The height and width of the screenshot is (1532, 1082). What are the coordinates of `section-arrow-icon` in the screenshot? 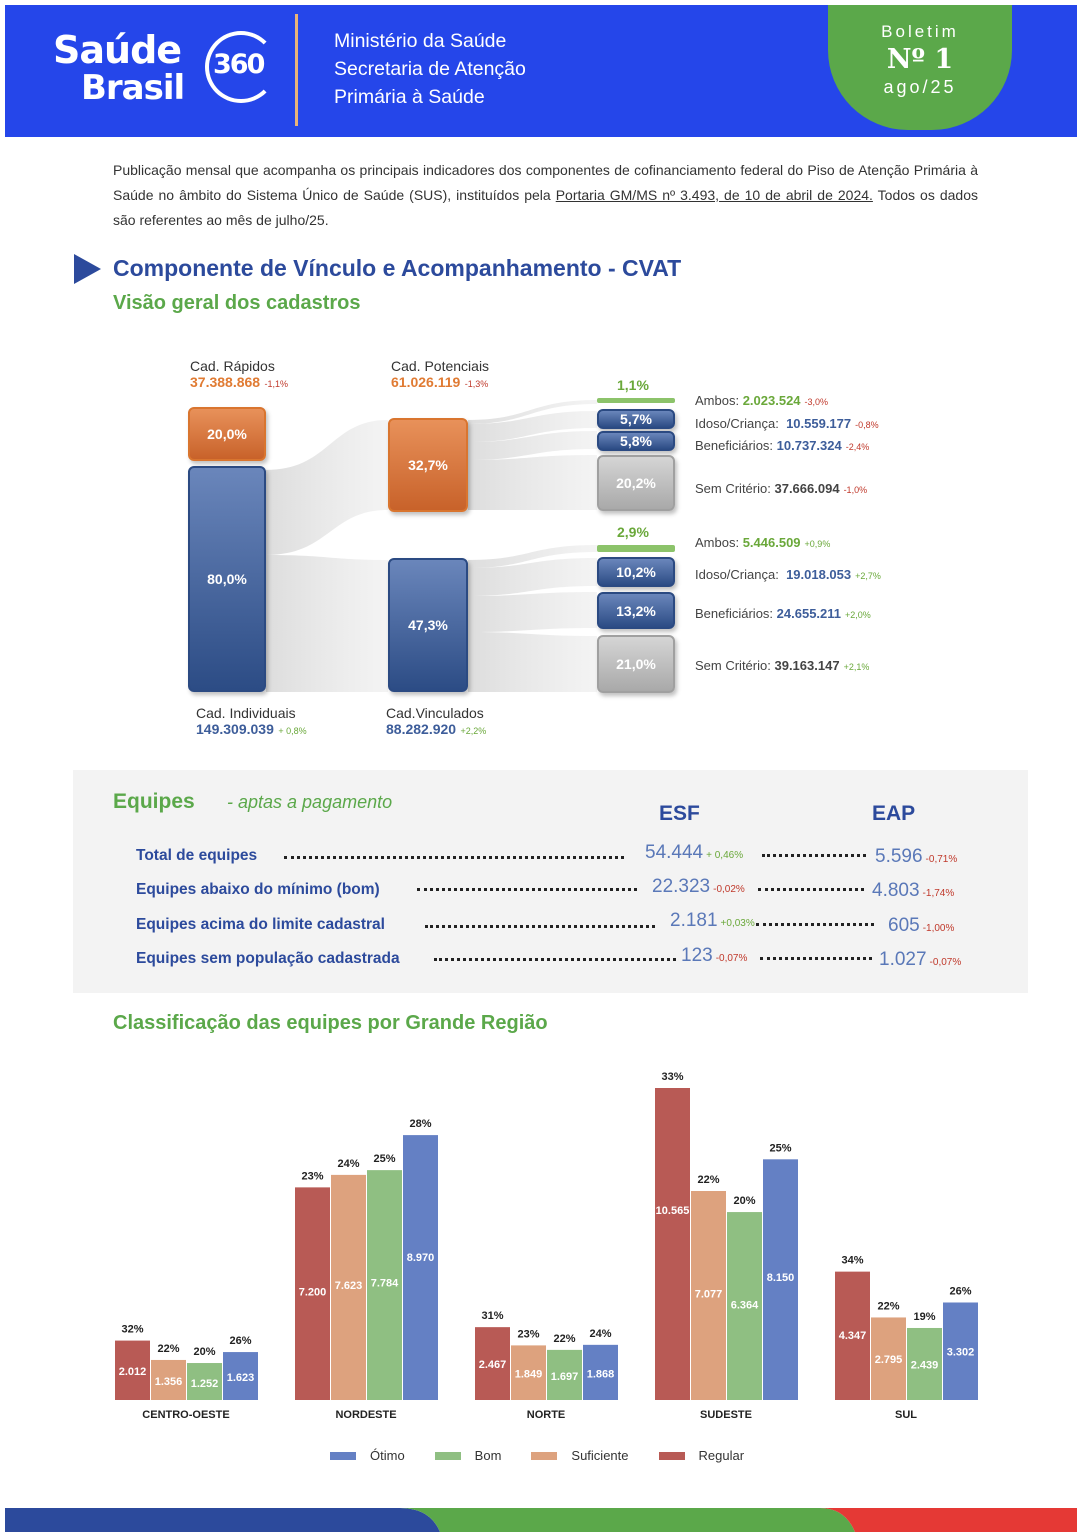 It's located at (87, 269).